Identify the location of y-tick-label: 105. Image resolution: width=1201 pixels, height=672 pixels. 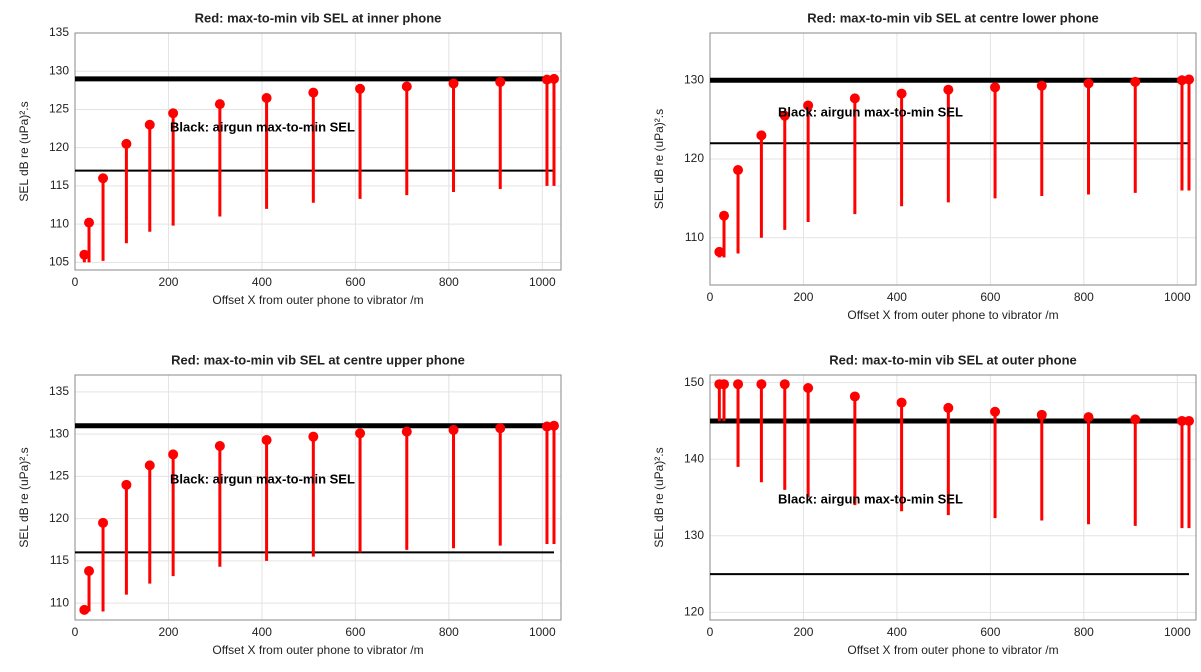
(59, 262).